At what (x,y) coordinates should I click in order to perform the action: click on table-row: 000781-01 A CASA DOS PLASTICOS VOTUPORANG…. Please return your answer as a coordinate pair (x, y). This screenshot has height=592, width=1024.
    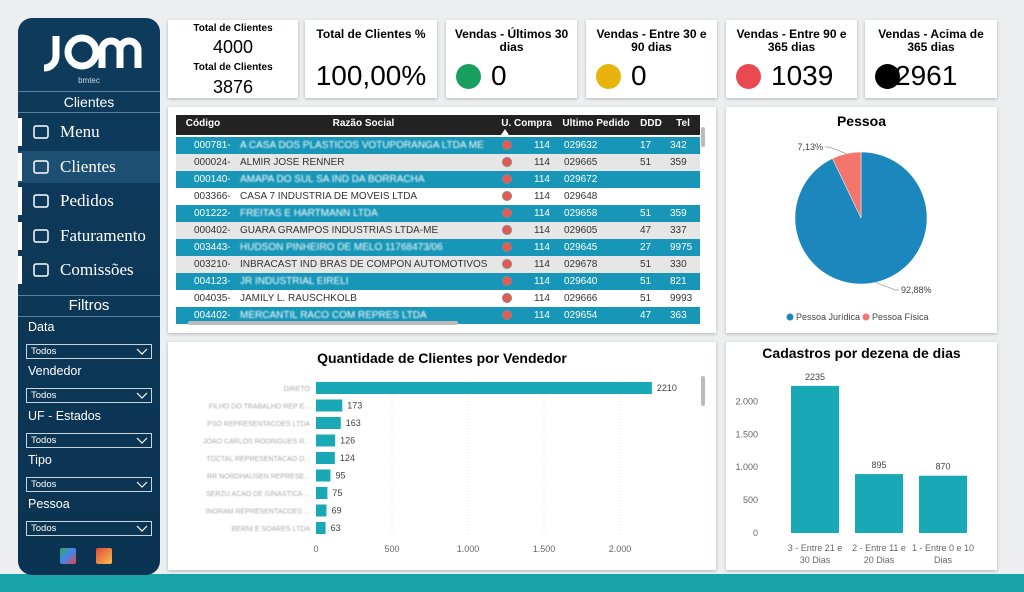
    Looking at the image, I should click on (438, 145).